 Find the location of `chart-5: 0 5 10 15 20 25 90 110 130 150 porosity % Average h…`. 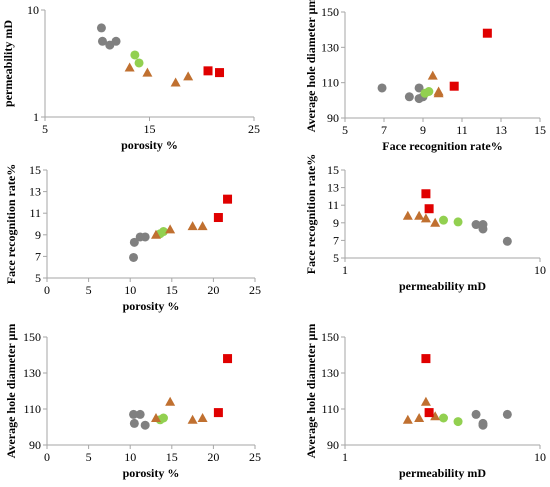

chart-5: 0 5 10 15 20 25 90 110 130 150 porosity % Average h… is located at coordinates (132, 402).